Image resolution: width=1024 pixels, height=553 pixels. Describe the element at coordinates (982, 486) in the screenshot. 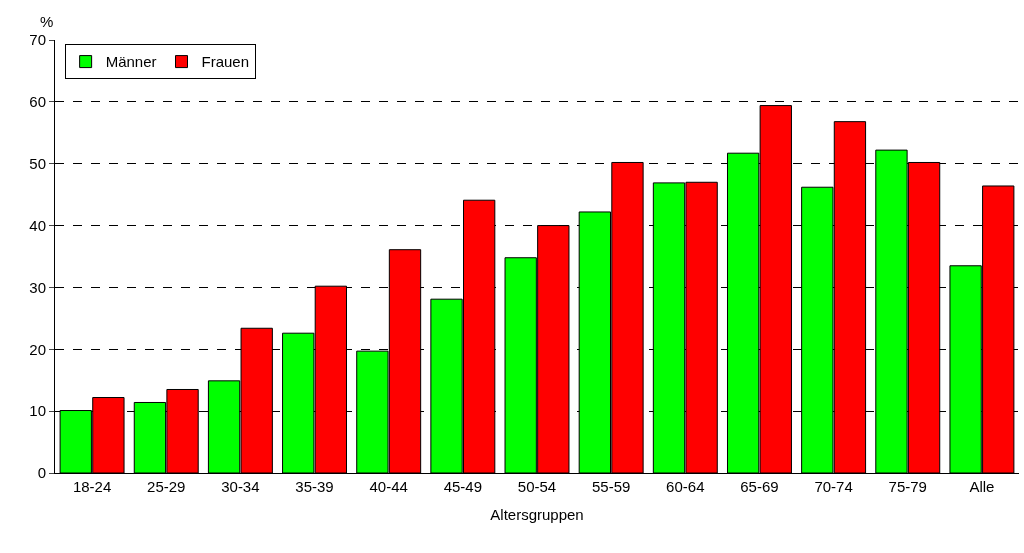

I see `x-tick-label: Alle` at that location.